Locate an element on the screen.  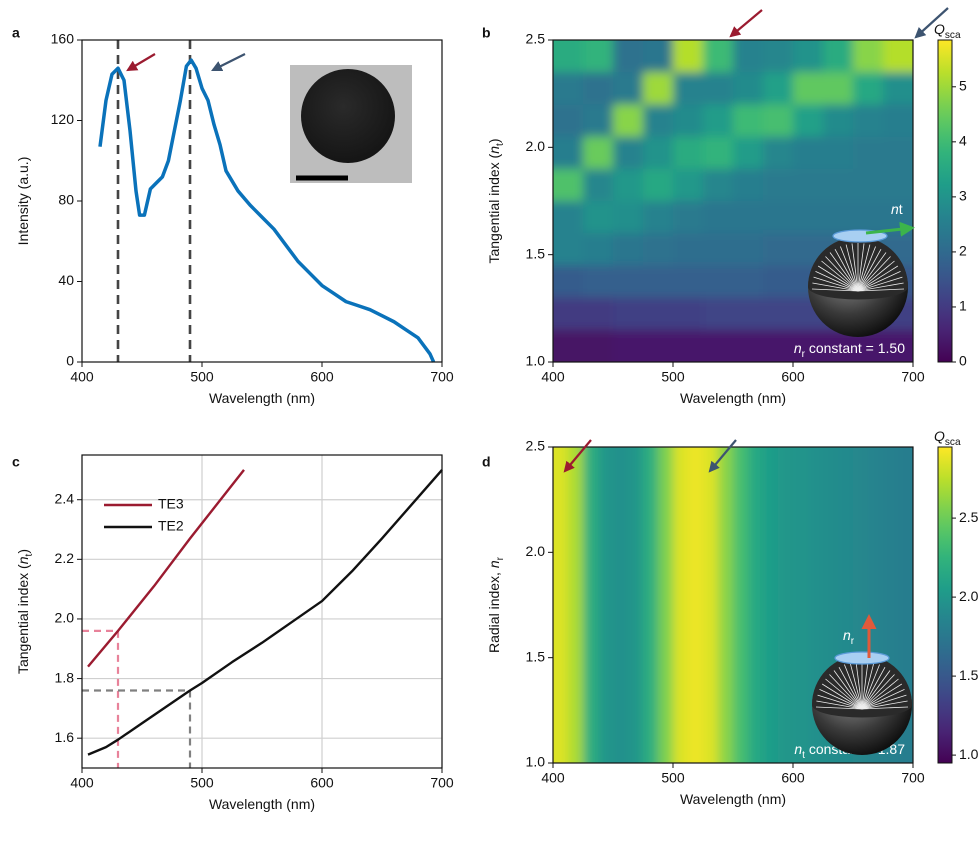
y-tick-label: 1.8 is located at coordinates (65, 677).